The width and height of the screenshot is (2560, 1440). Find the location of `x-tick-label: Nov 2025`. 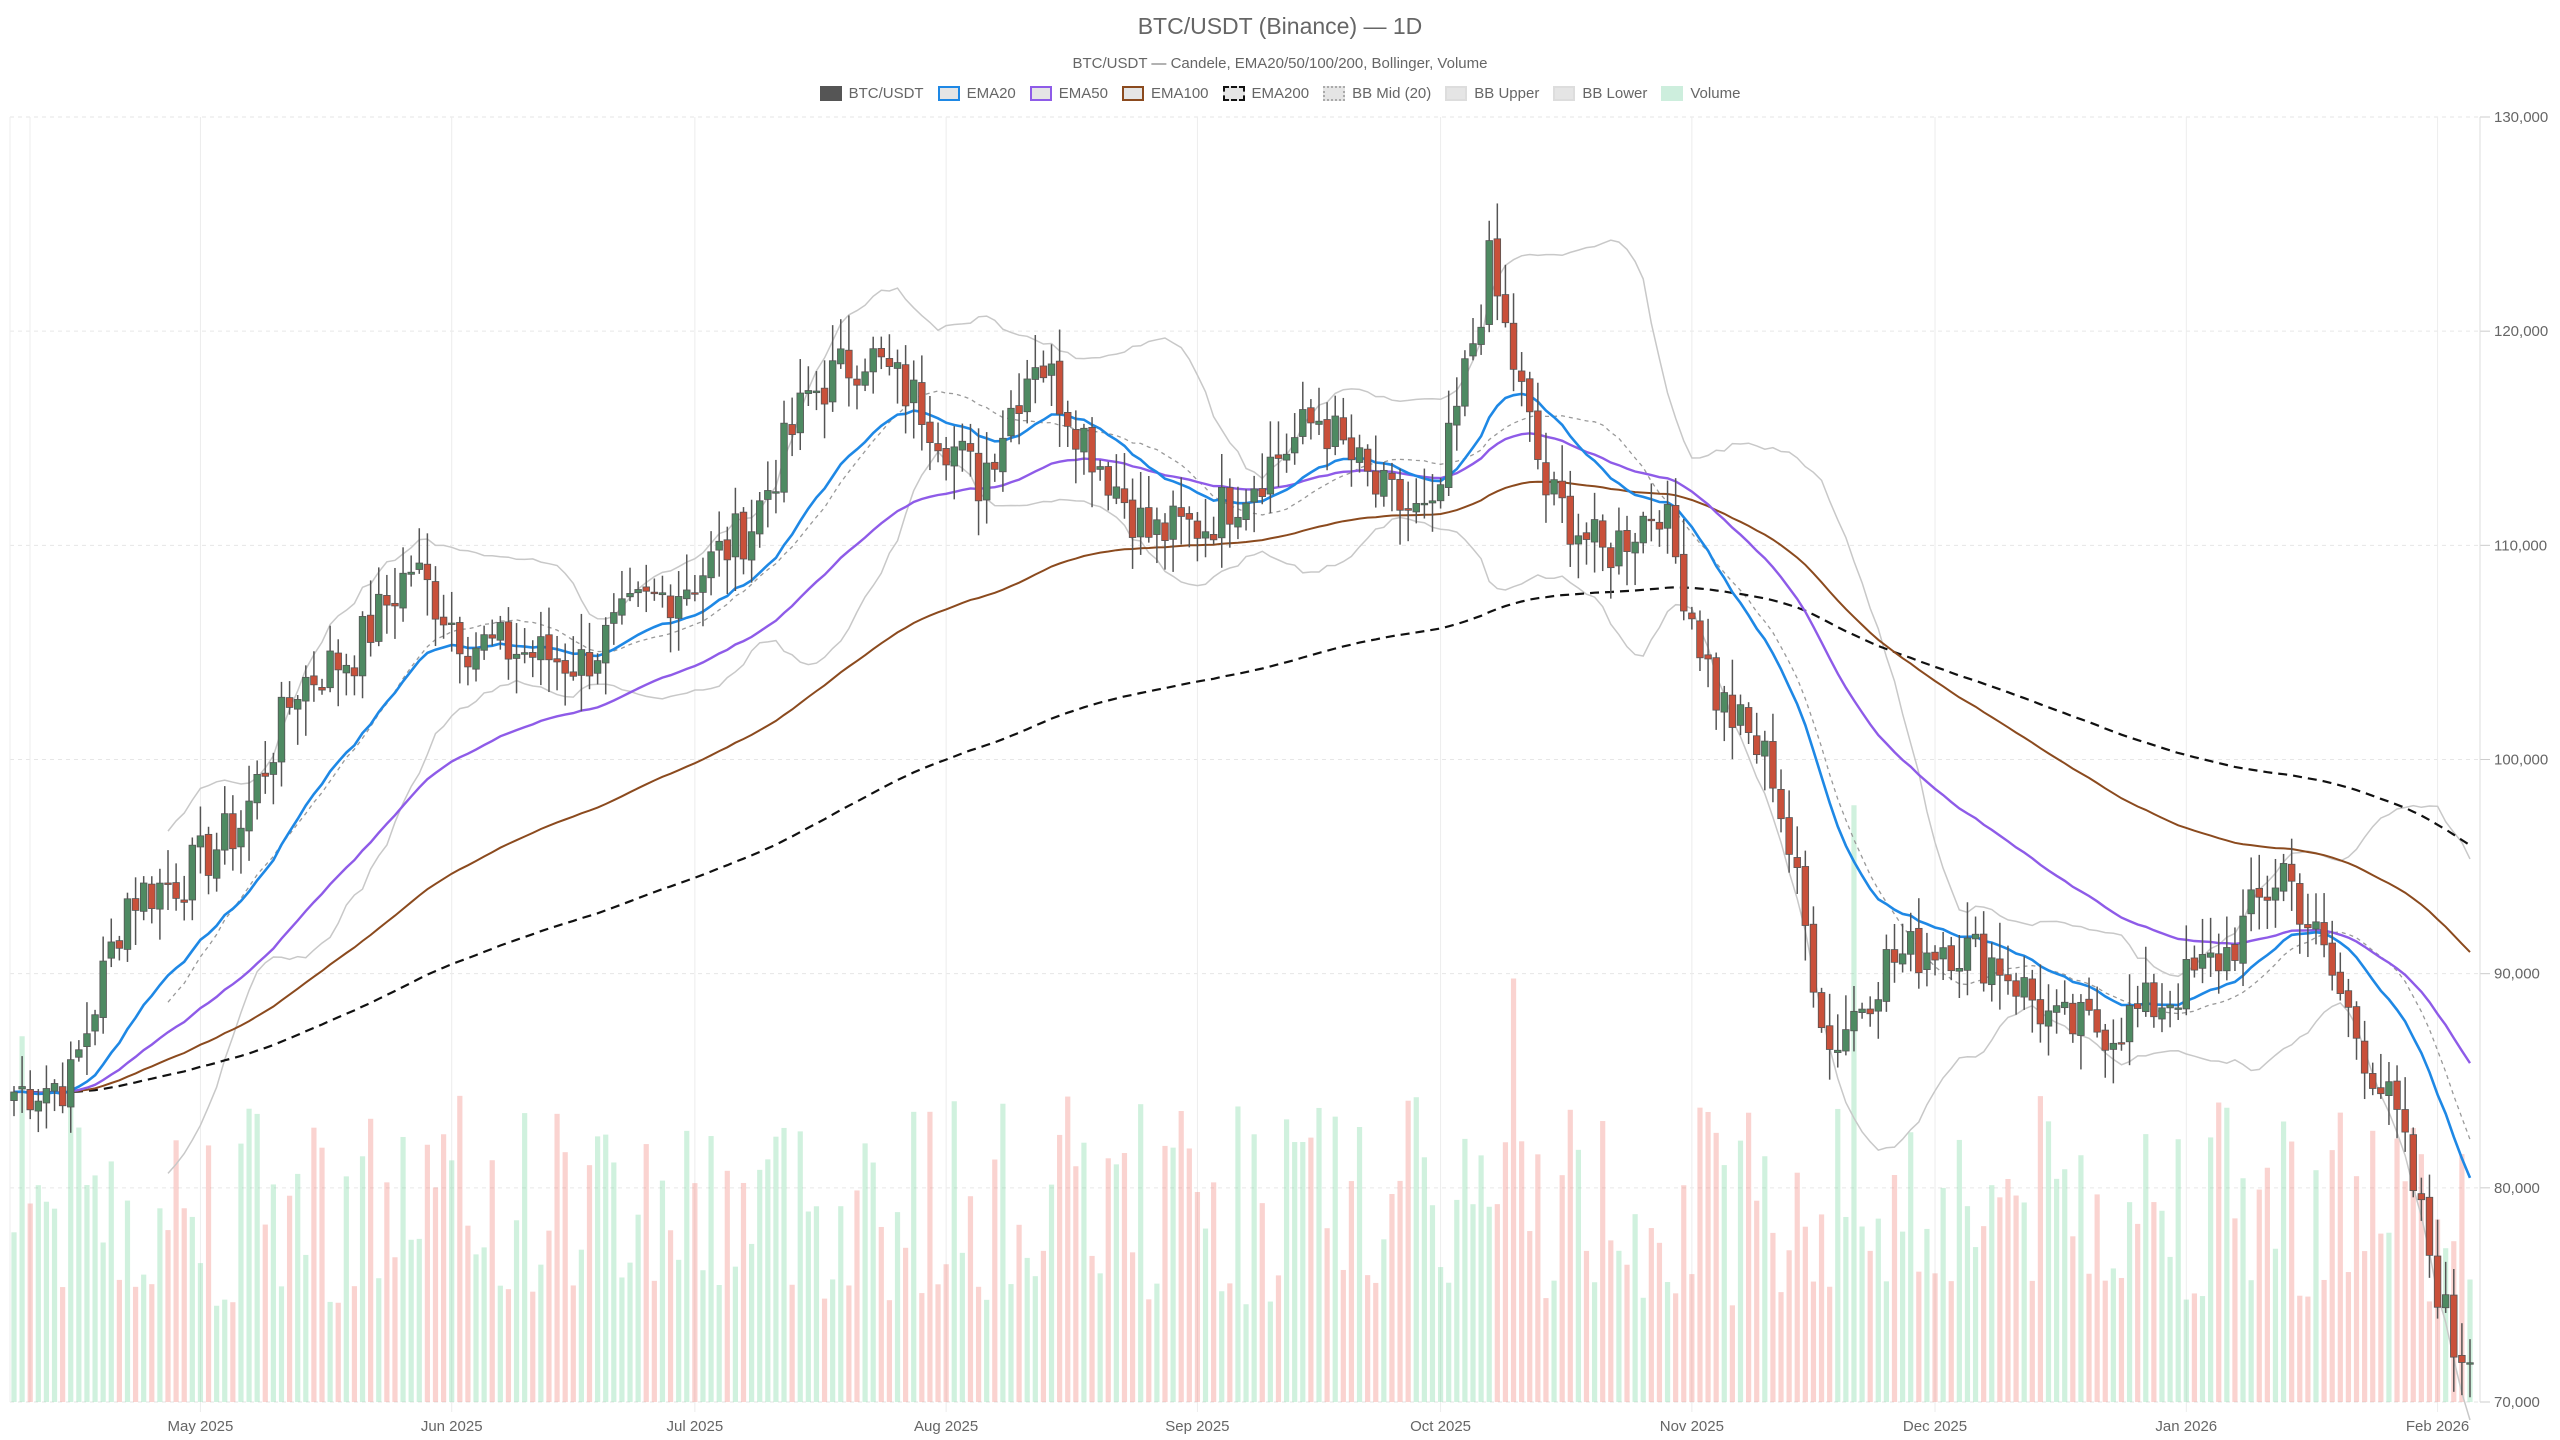

x-tick-label: Nov 2025 is located at coordinates (1692, 1426).